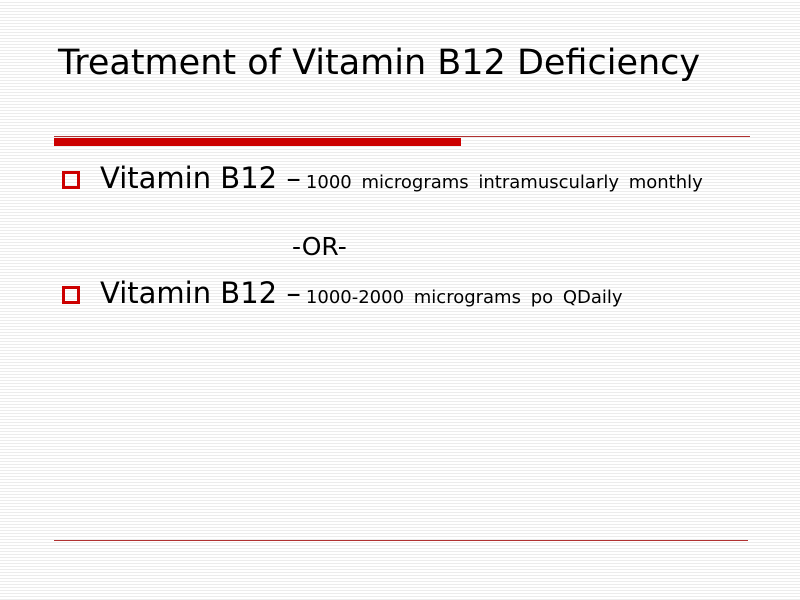  I want to click on footer-rule, so click(401, 540).